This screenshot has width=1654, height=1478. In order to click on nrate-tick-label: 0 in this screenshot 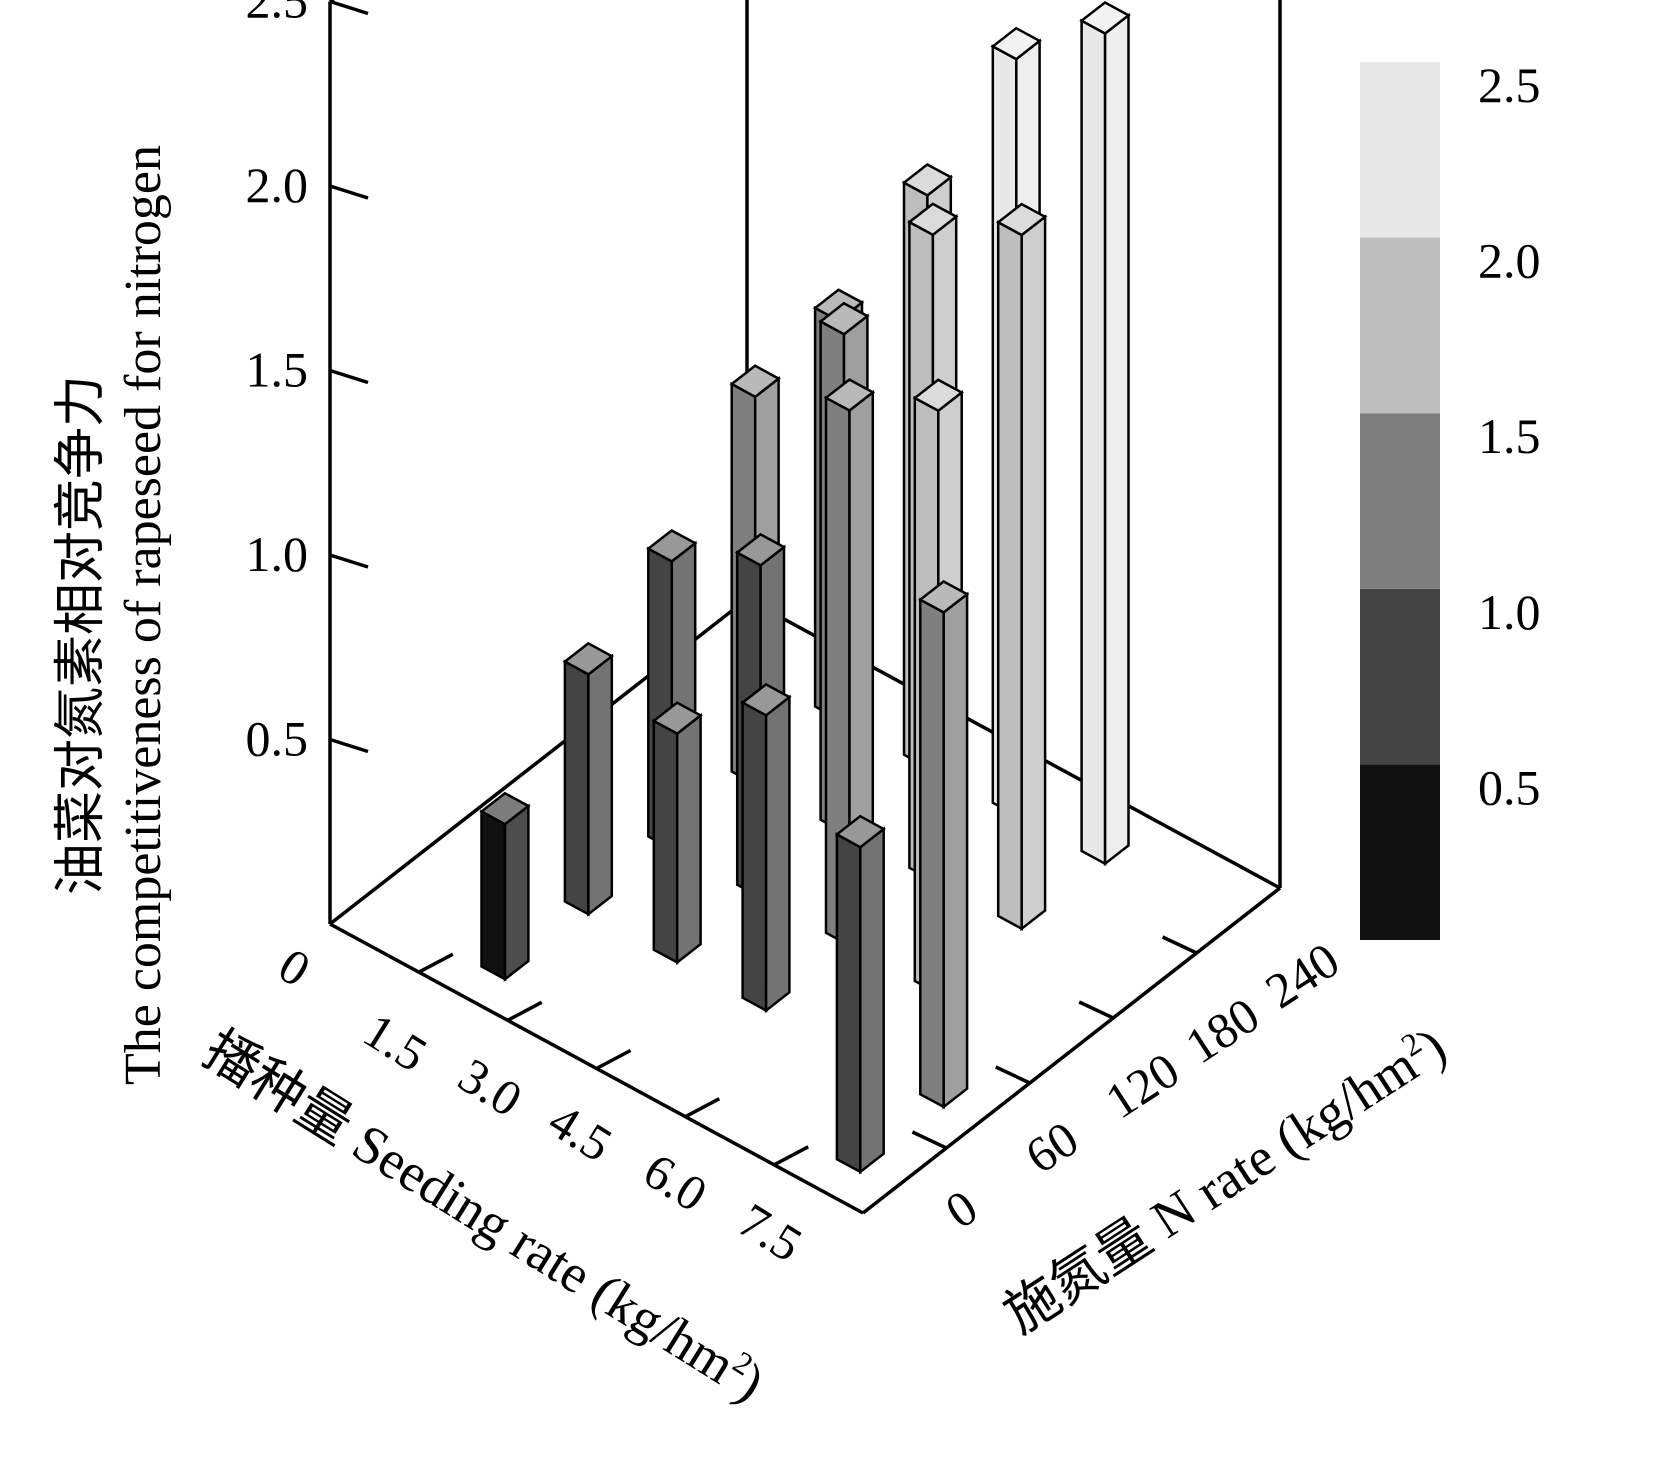, I will do `click(960, 1209)`.